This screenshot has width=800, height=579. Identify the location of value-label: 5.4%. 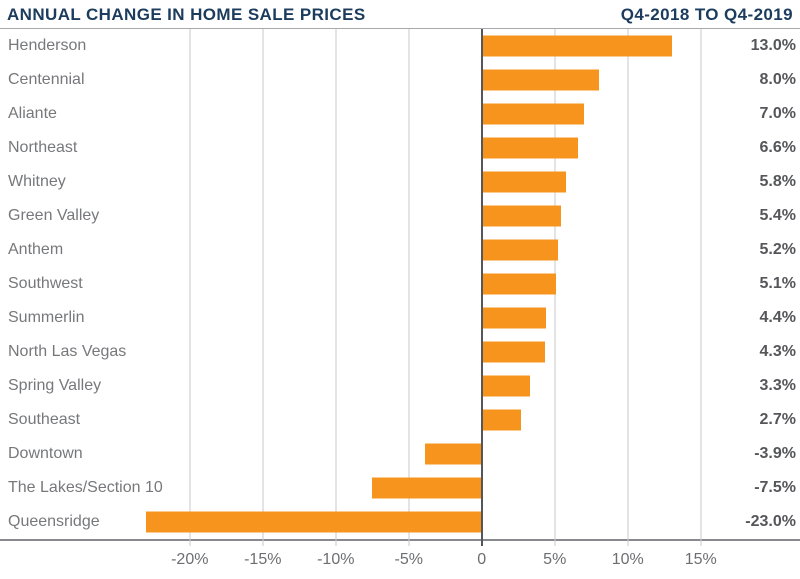
(777, 215).